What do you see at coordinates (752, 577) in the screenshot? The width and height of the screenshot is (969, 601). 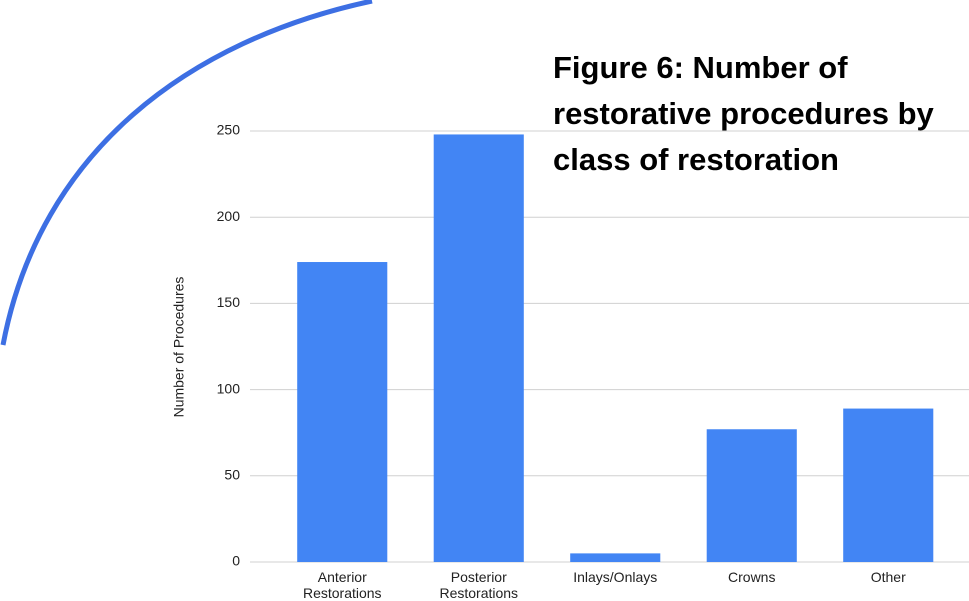 I see `x-tick-label: Crowns` at bounding box center [752, 577].